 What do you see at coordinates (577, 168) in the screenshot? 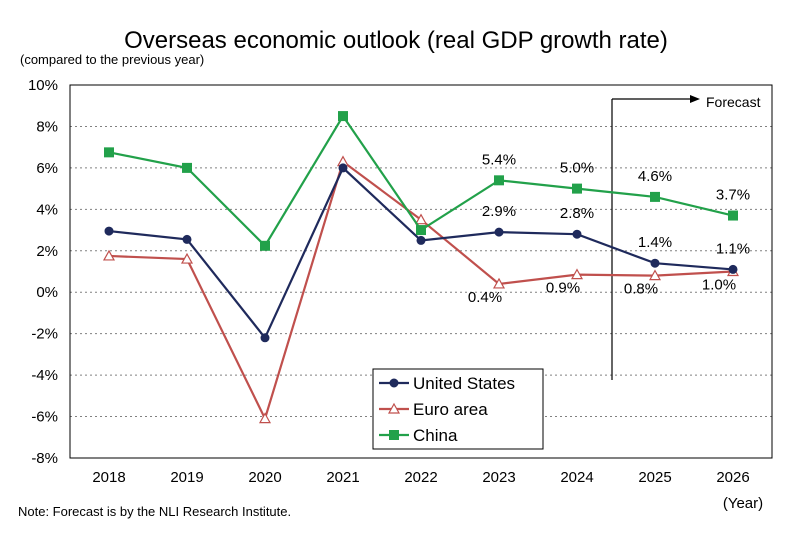
I see `data-label: 5.0%` at bounding box center [577, 168].